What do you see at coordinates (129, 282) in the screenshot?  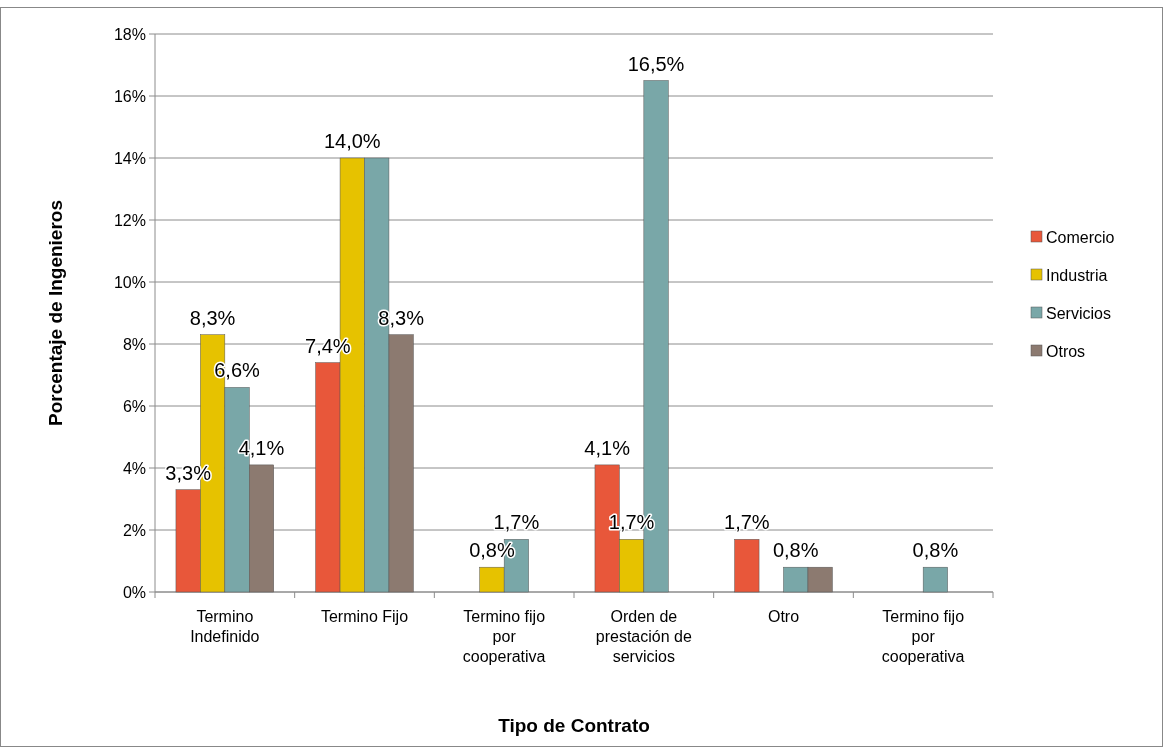 I see `y-tick-label: 10%` at bounding box center [129, 282].